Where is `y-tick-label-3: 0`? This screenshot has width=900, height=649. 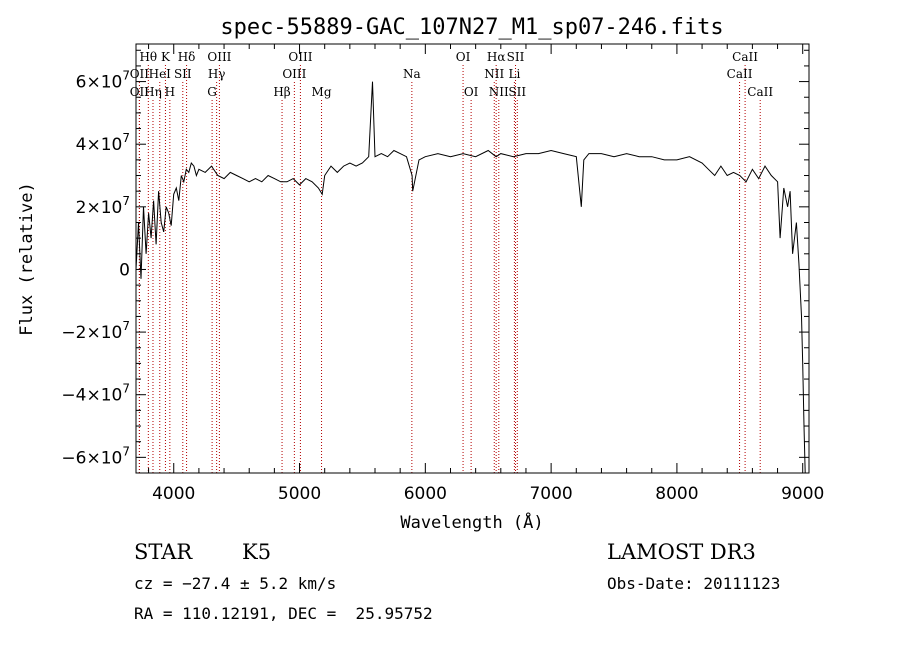 y-tick-label-3: 0 is located at coordinates (124, 270).